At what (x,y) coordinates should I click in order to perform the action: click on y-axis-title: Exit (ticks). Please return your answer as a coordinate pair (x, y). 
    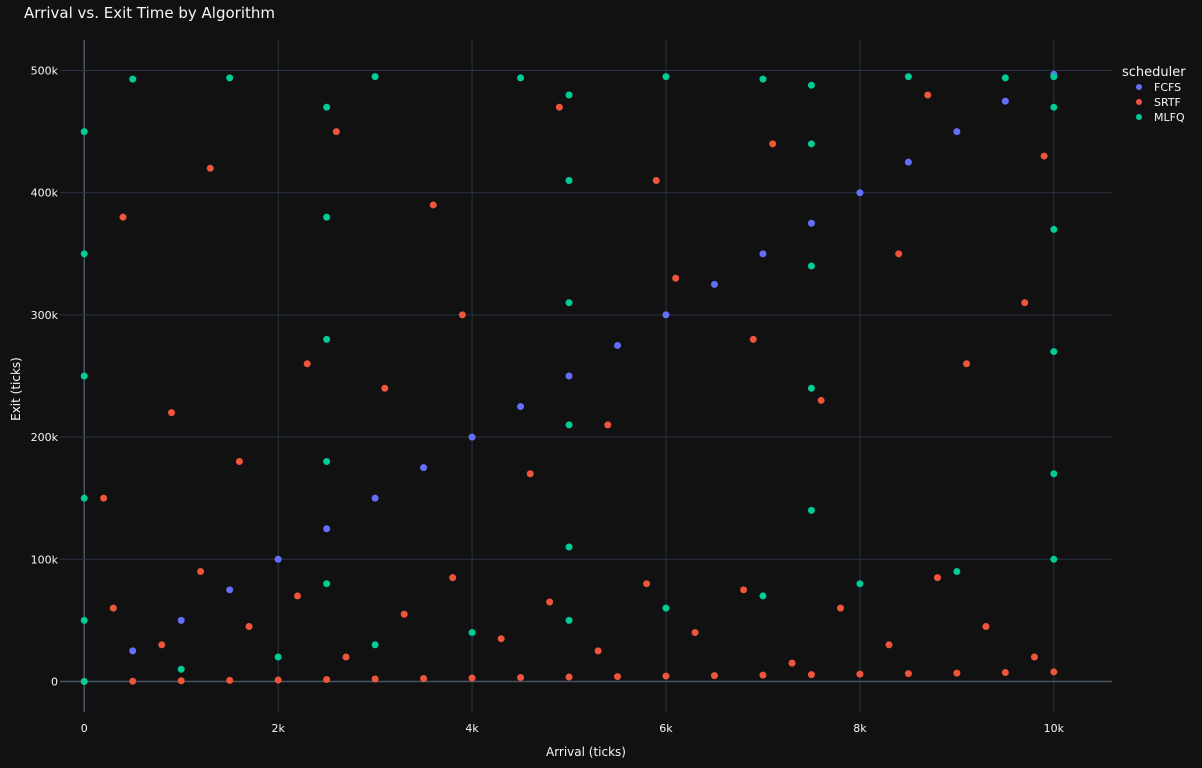
    Looking at the image, I should click on (16, 389).